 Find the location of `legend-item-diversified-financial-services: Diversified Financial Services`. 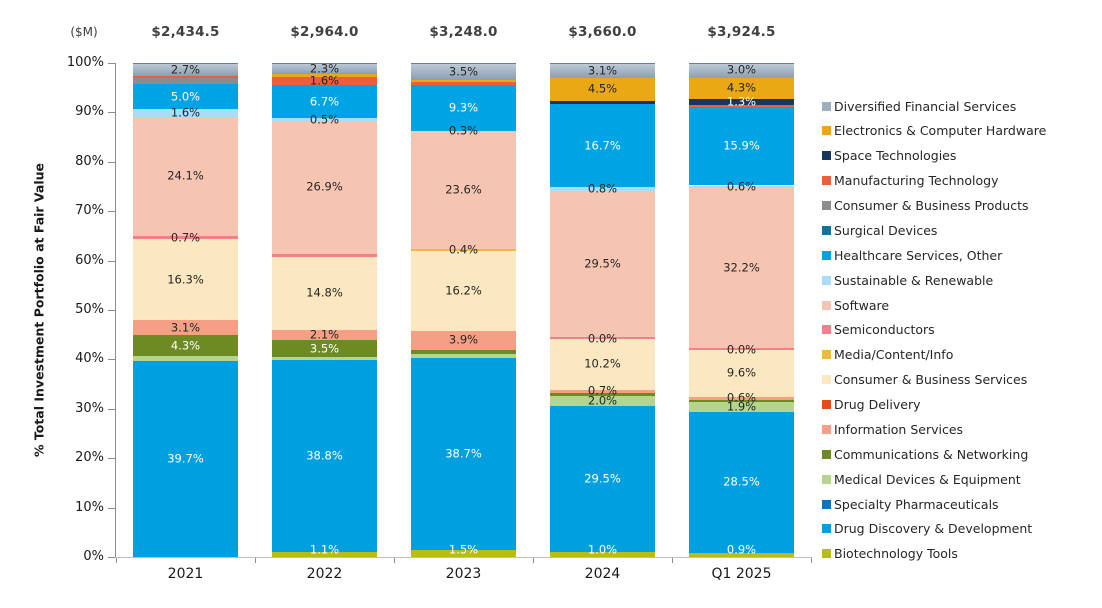

legend-item-diversified-financial-services: Diversified Financial Services is located at coordinates (960, 106).